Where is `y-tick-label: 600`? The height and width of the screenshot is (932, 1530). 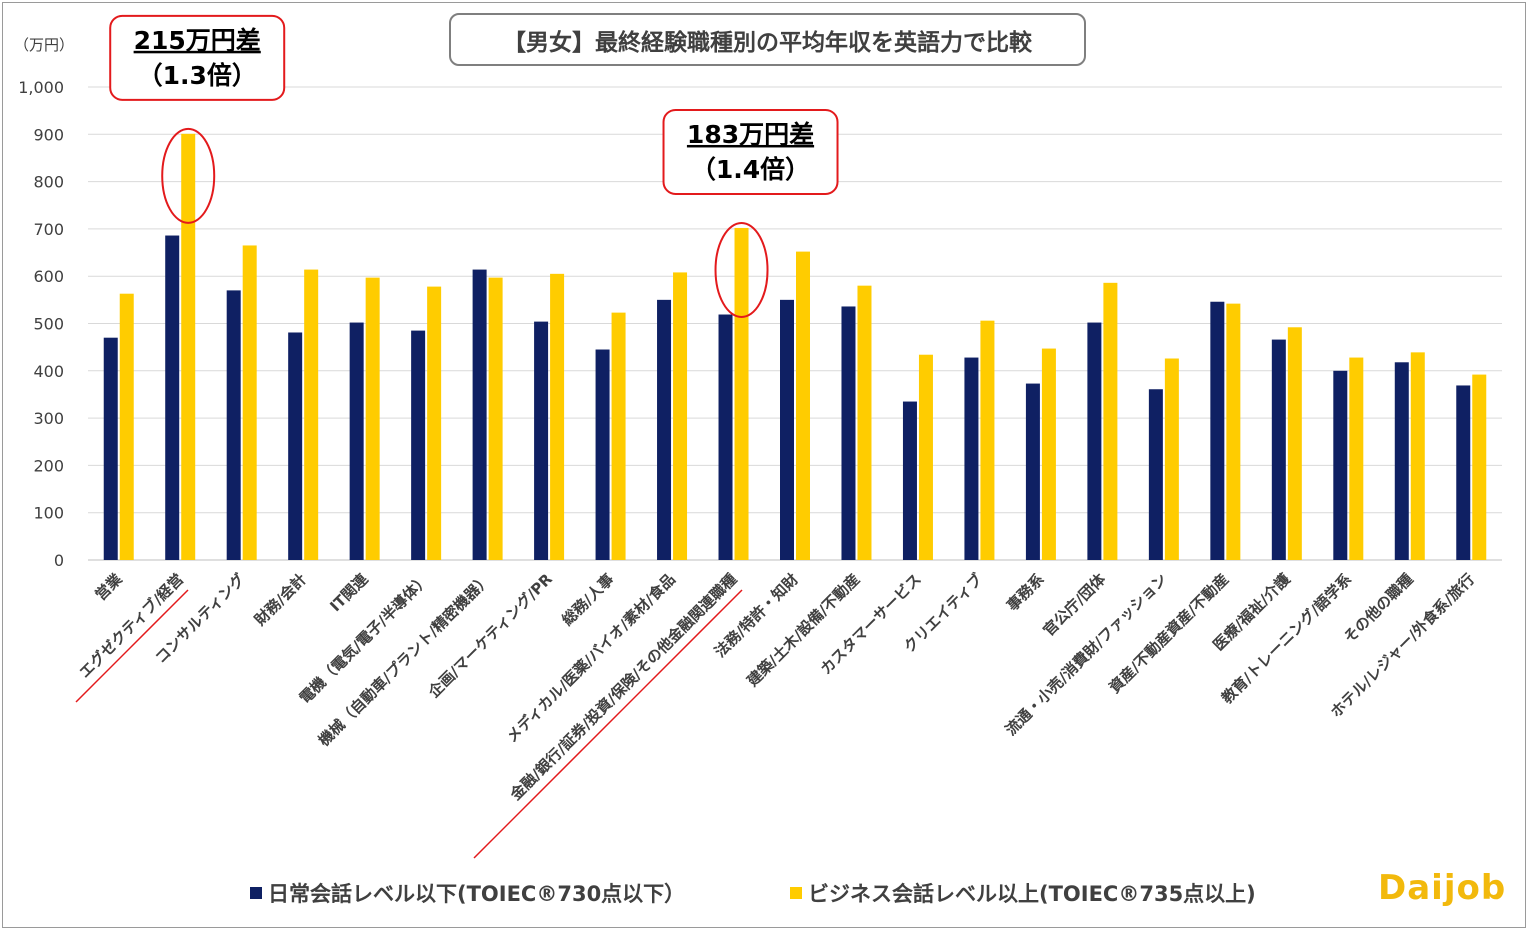 y-tick-label: 600 is located at coordinates (48, 276).